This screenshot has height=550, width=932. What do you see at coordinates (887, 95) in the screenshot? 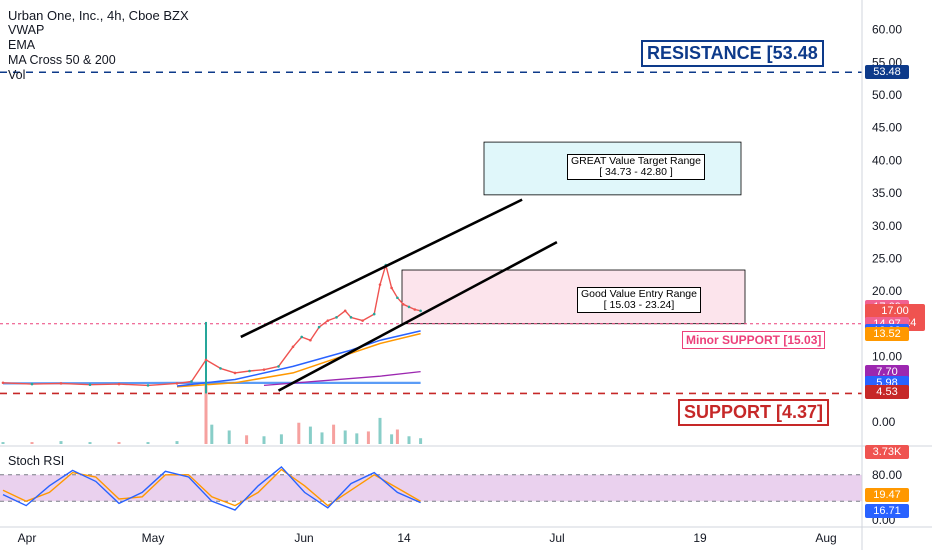
I see `y-tick-label: 50.00` at bounding box center [887, 95].